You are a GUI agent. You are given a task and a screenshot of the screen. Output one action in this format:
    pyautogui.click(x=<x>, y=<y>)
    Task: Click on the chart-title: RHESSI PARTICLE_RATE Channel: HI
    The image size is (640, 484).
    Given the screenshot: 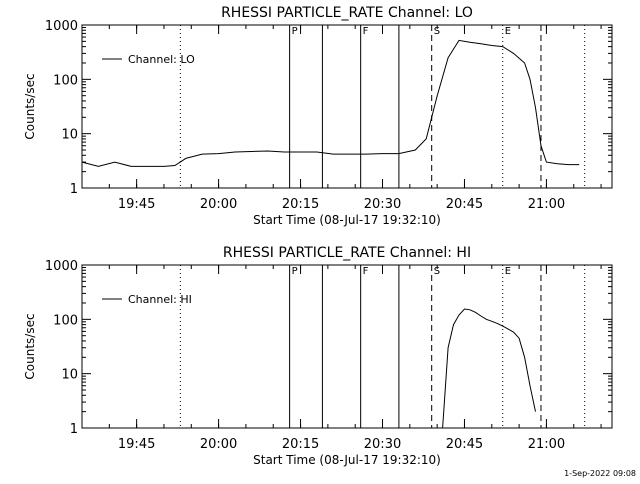 What is the action you would take?
    pyautogui.click(x=347, y=253)
    